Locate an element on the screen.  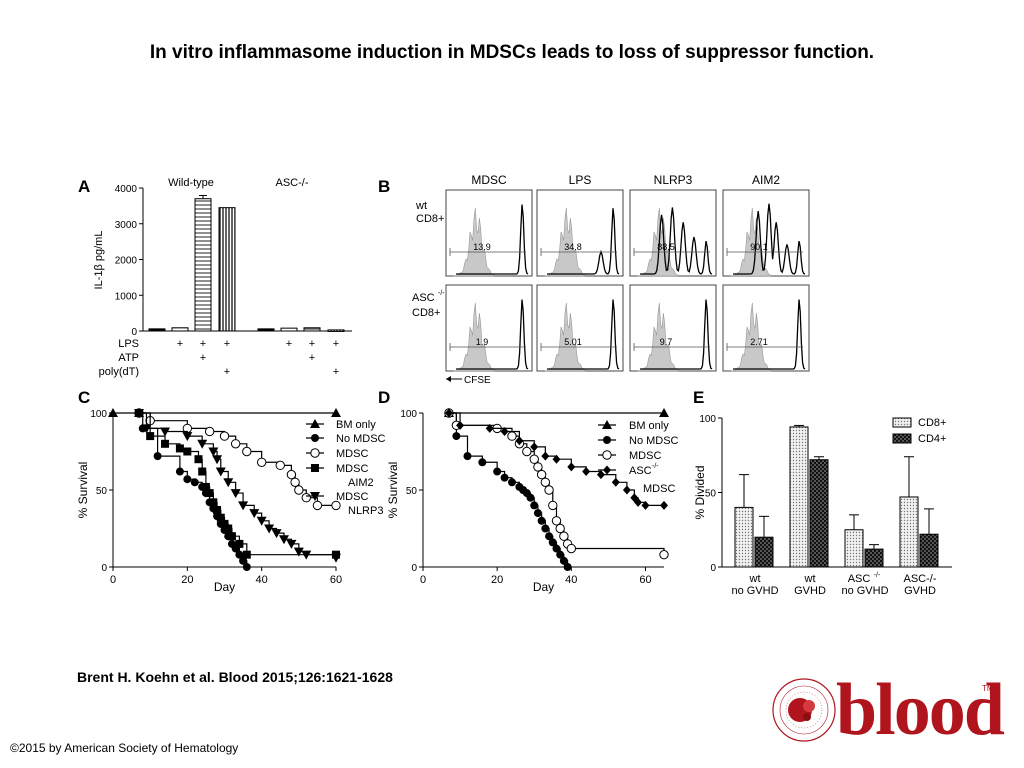
survival-y-tick-label: 0 is located at coordinates (104, 568).